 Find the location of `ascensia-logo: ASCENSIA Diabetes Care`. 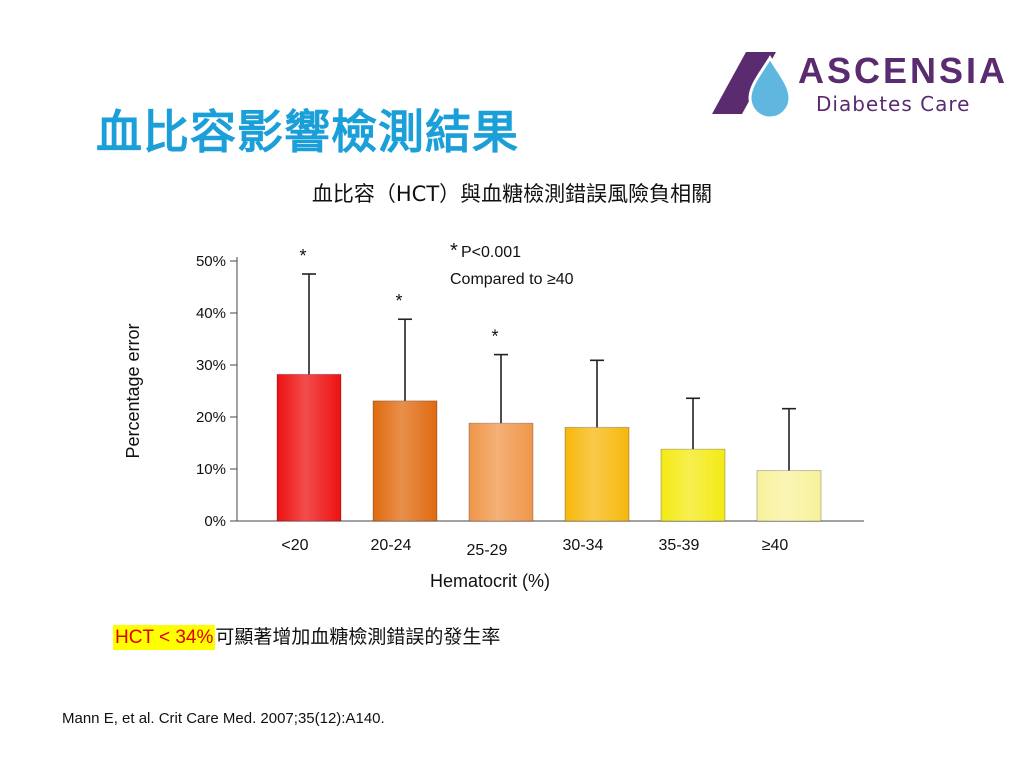

ascensia-logo: ASCENSIA Diabetes Care is located at coordinates (862, 85).